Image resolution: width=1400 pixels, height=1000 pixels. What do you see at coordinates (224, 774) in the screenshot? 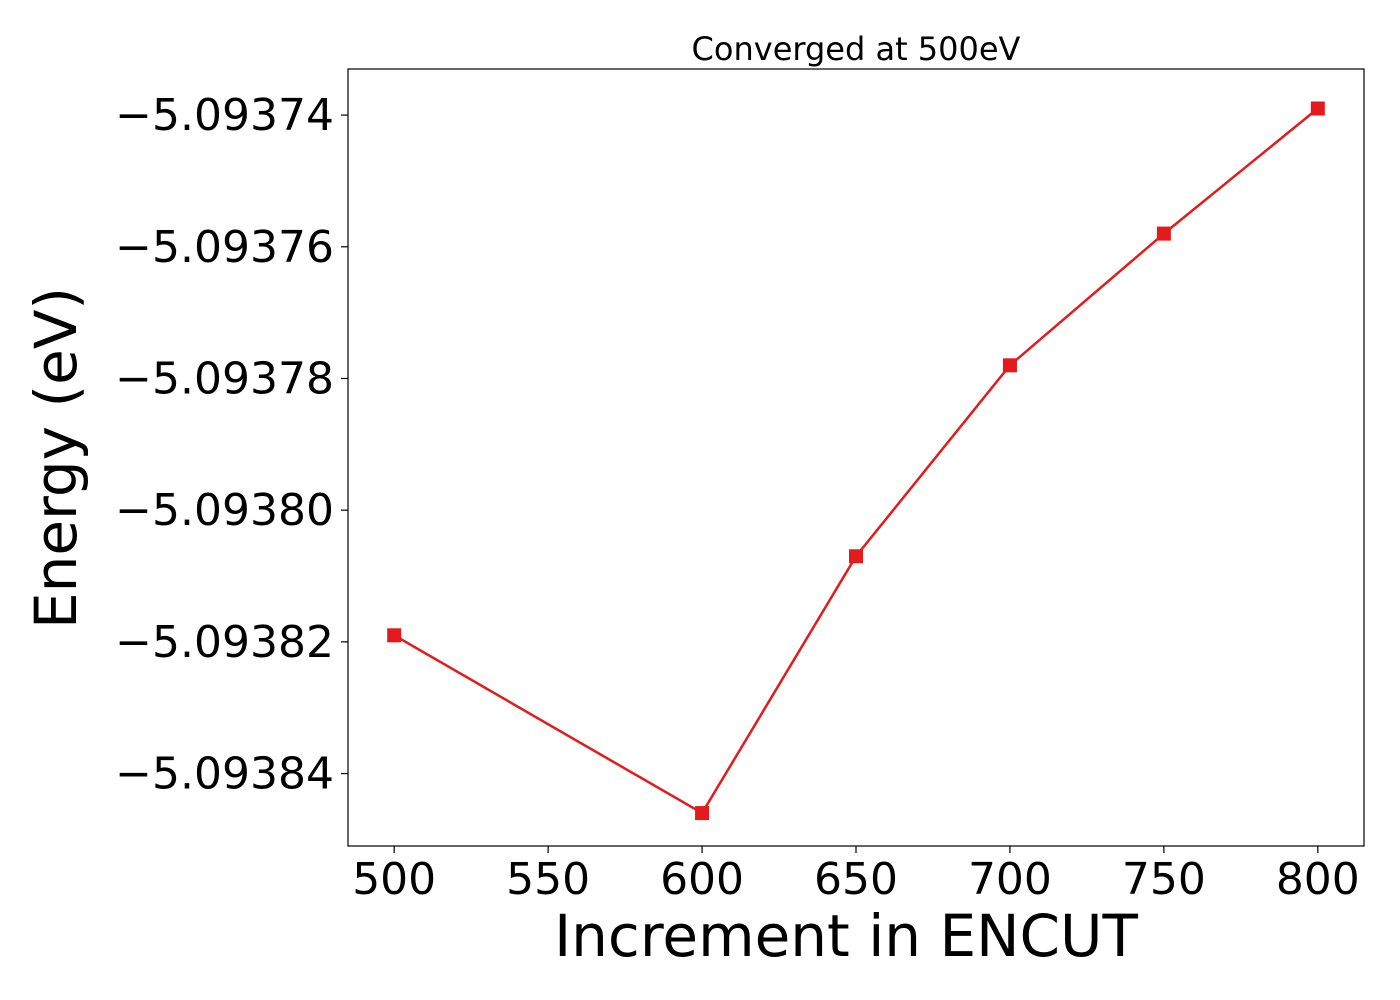
I see `y-tick-label: −5.09384` at bounding box center [224, 774].